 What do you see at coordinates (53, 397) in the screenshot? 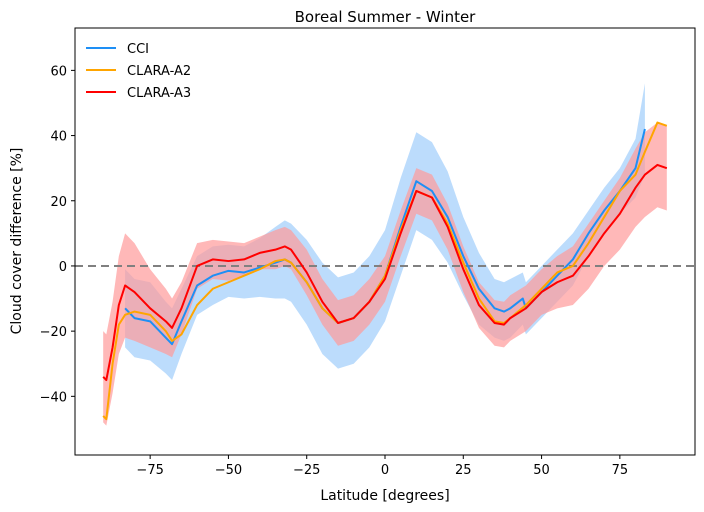
I see `y-tick-label: −40` at bounding box center [53, 397].